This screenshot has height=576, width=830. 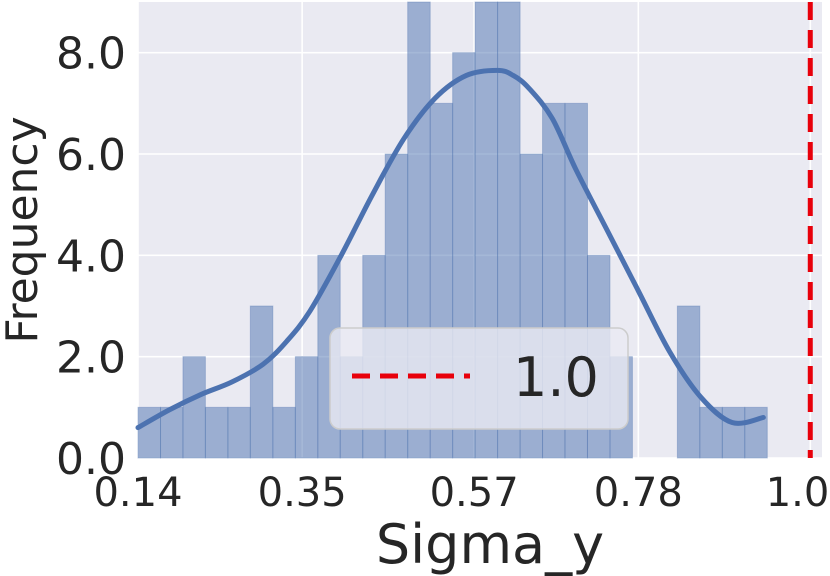 I want to click on y-tick-label: 0.0, so click(x=91, y=459).